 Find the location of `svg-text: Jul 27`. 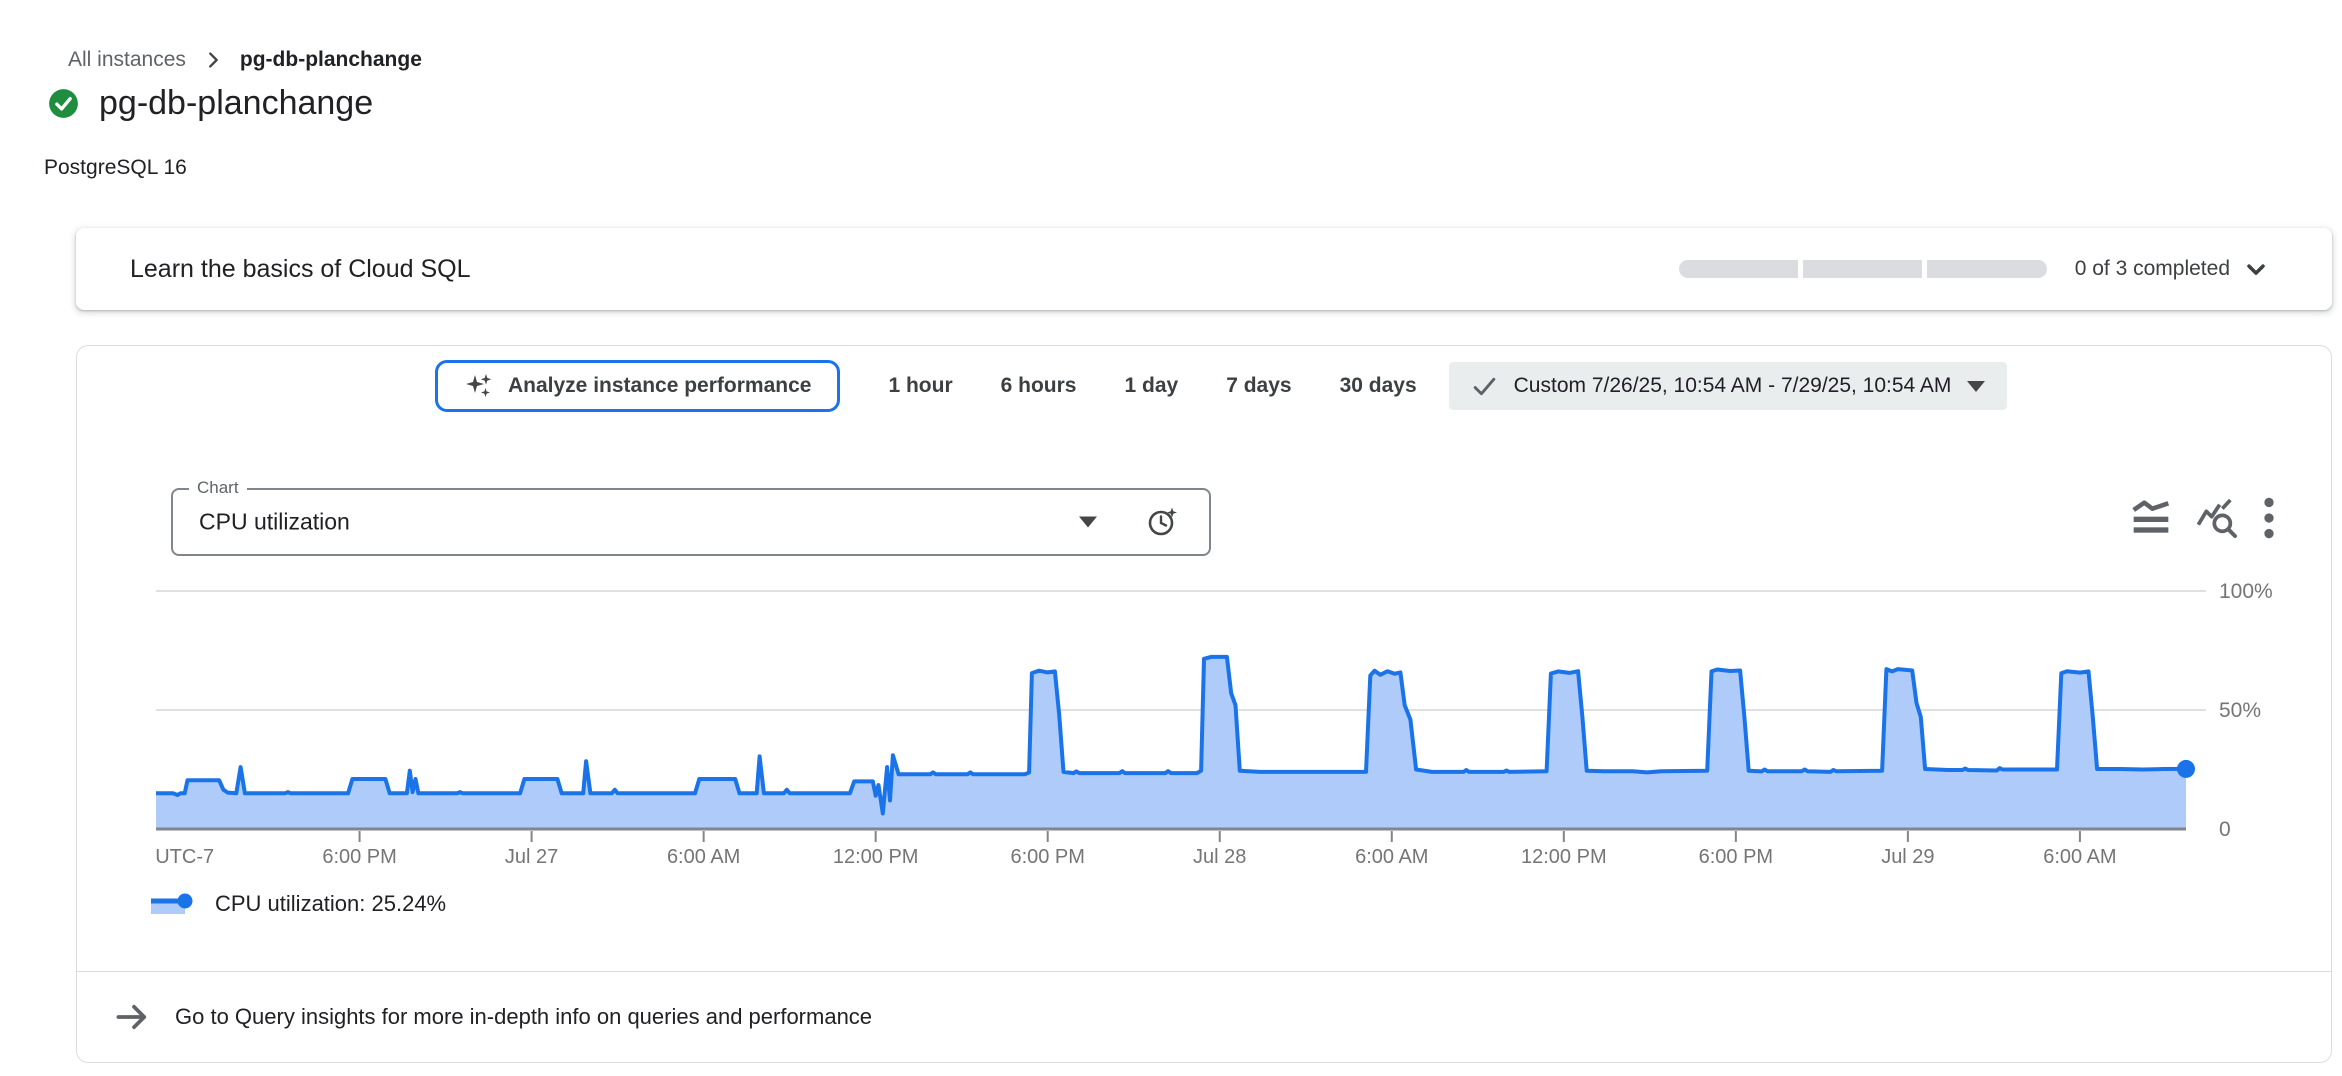

svg-text: Jul 27 is located at coordinates (531, 857).